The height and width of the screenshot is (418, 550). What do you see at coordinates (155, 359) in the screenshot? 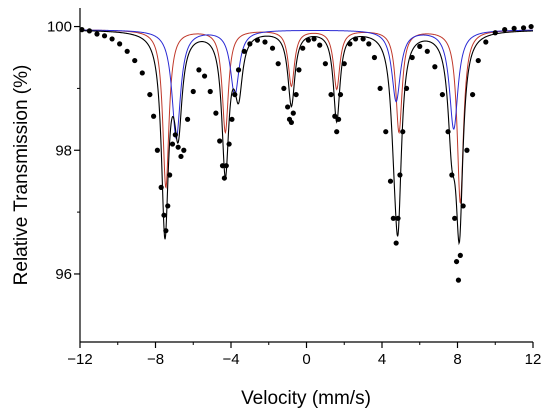
I see `x-tick-label: −8` at bounding box center [155, 359].